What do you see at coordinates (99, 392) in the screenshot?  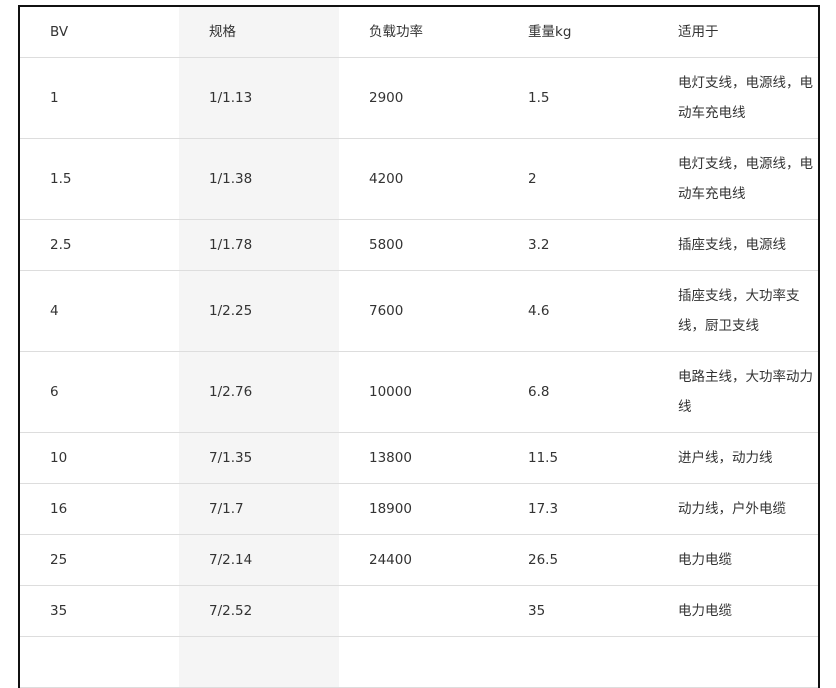 I see `cell-bv: 6` at bounding box center [99, 392].